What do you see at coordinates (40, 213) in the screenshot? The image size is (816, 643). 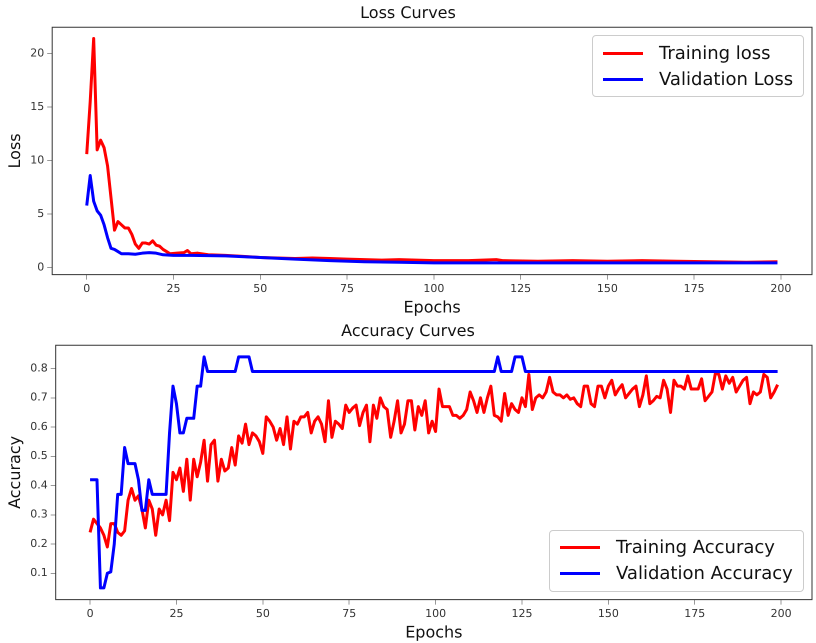 I see `y-tick-label: 5` at bounding box center [40, 213].